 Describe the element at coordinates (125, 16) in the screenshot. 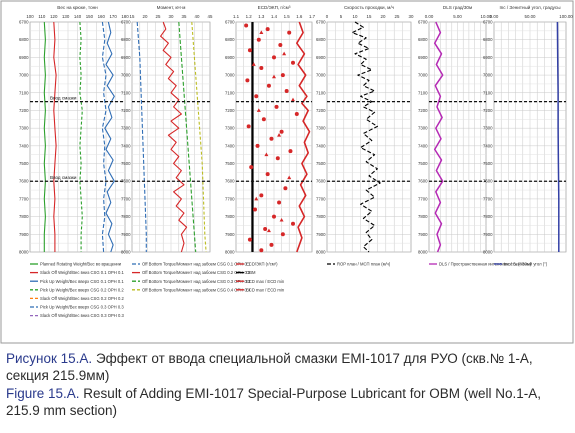

I see `x-tick-label: 180` at that location.